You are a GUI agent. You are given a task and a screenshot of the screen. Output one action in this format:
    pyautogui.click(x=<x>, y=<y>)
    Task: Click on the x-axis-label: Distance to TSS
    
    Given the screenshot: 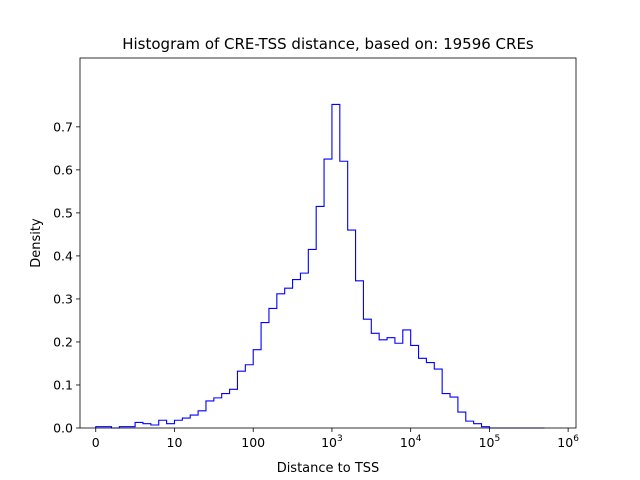 What is the action you would take?
    pyautogui.click(x=328, y=468)
    